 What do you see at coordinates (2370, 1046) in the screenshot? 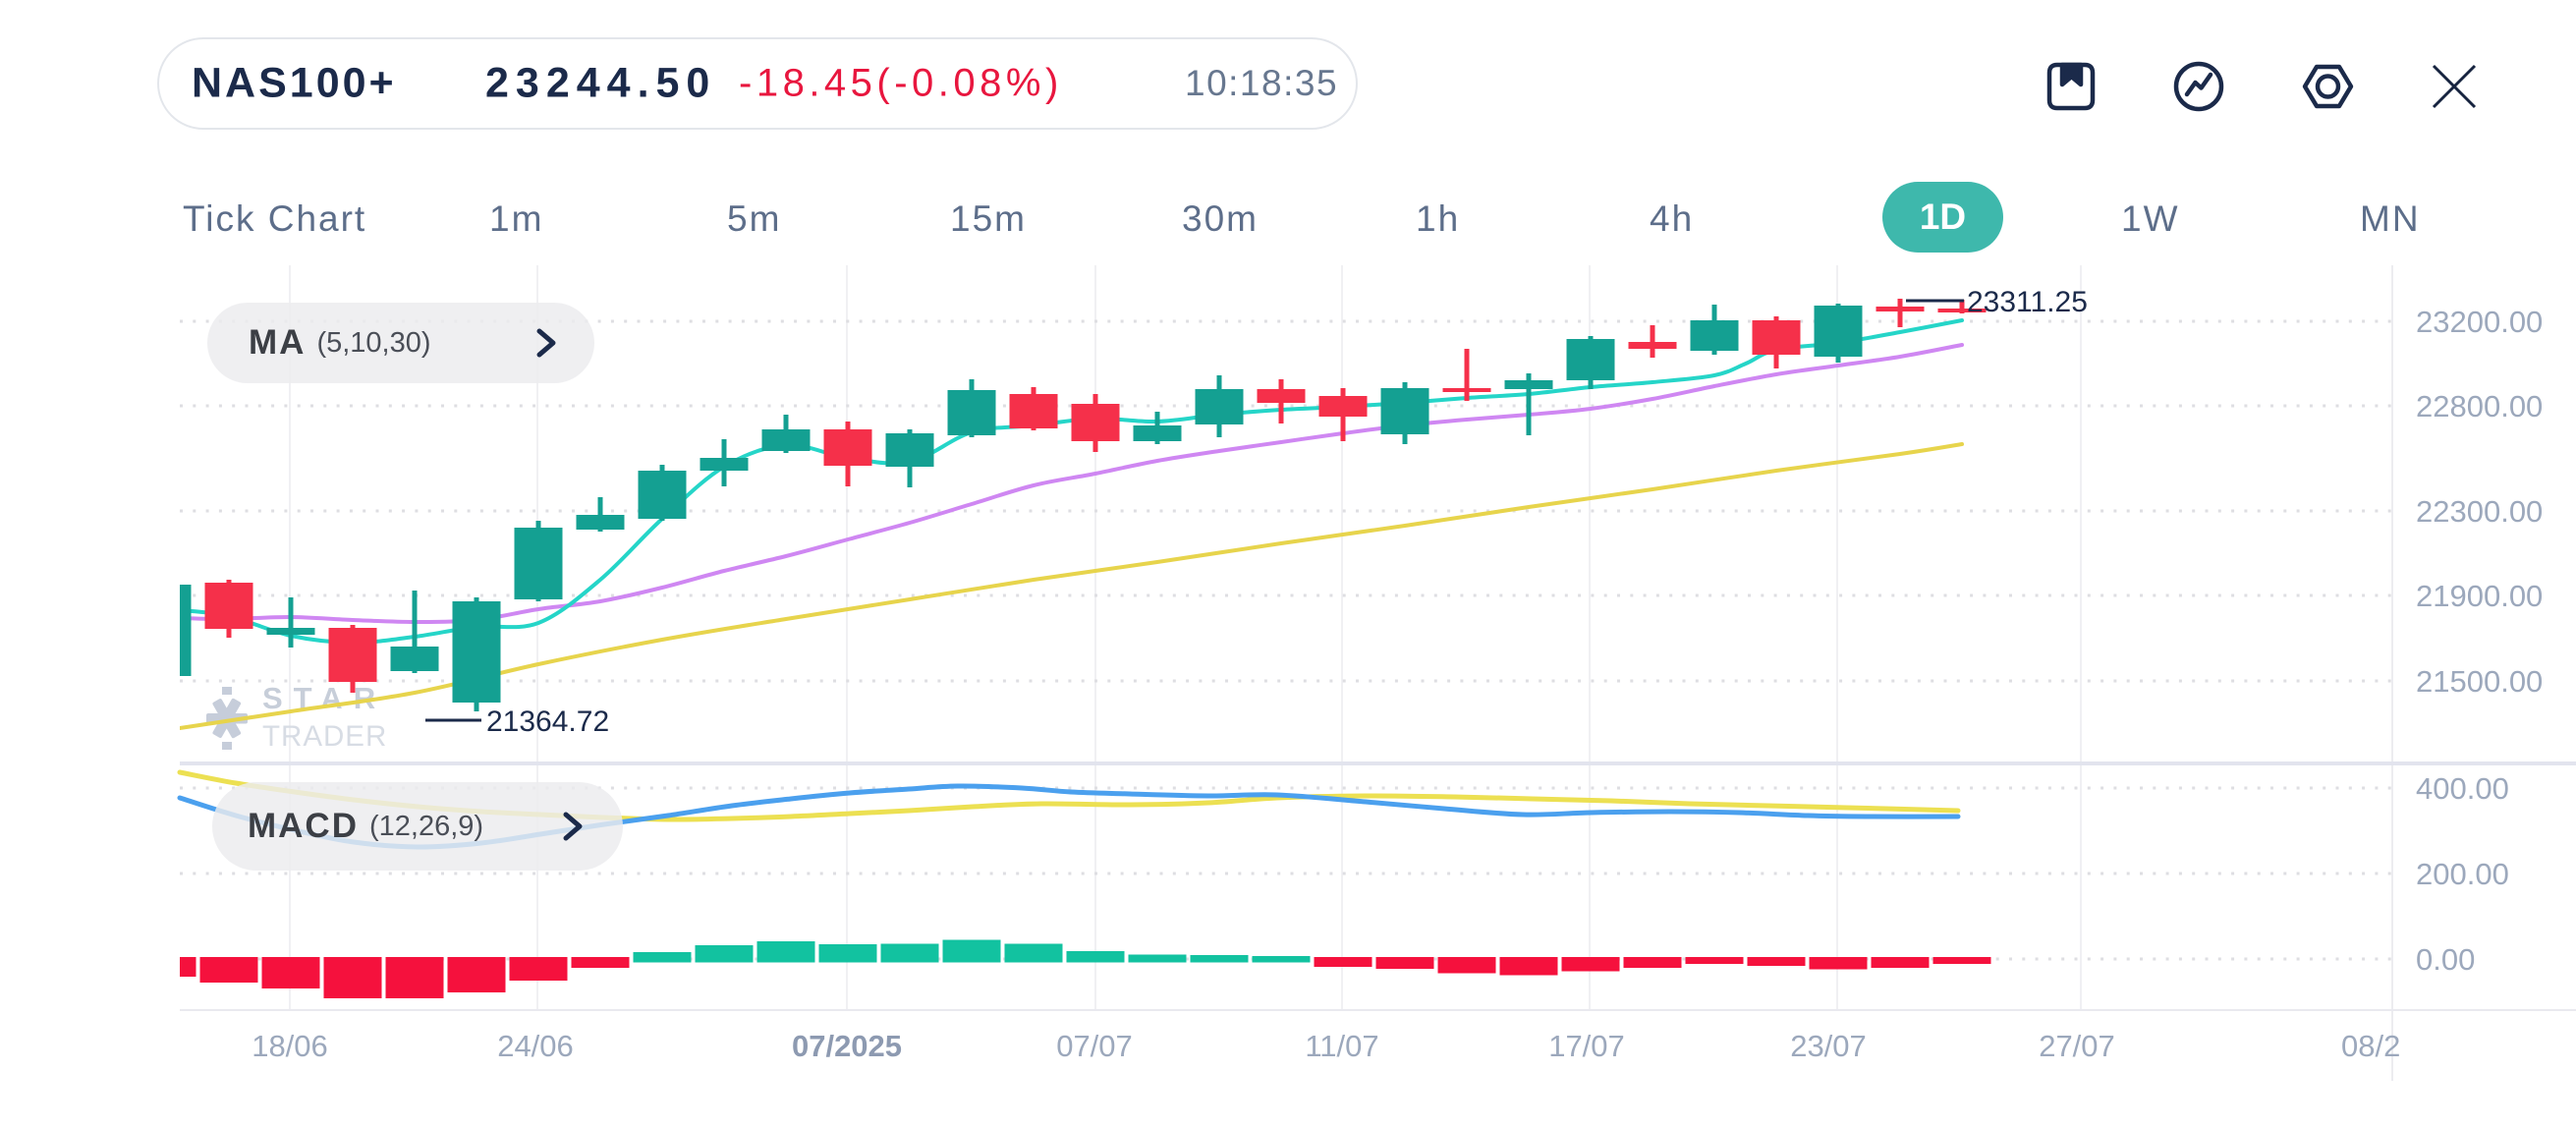
I see `svg-text: 08/2` at bounding box center [2370, 1046].